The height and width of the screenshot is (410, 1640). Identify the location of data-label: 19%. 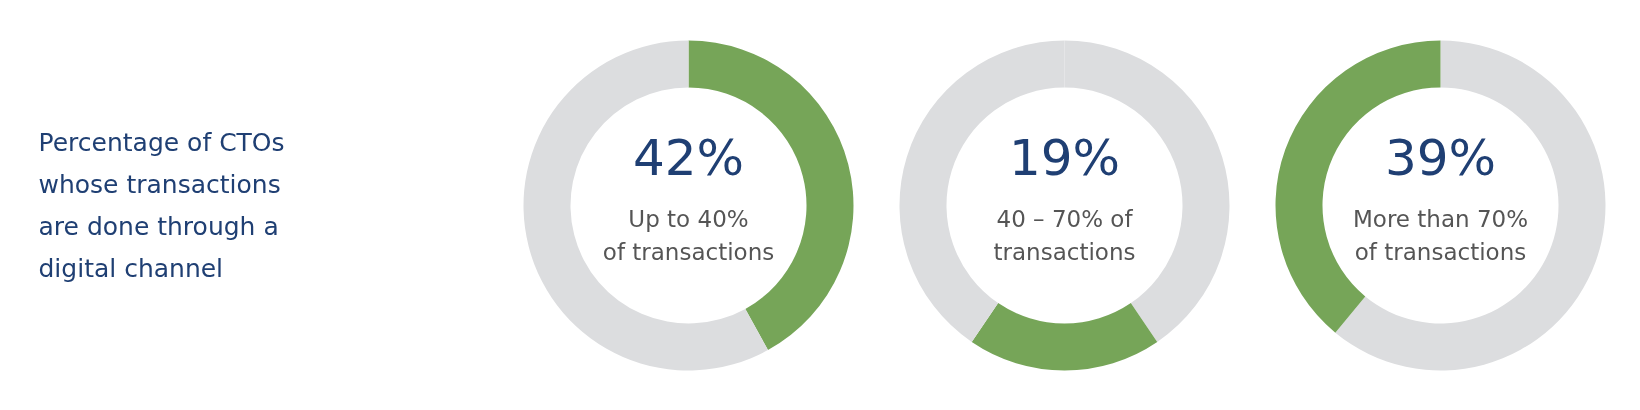
(1064, 157).